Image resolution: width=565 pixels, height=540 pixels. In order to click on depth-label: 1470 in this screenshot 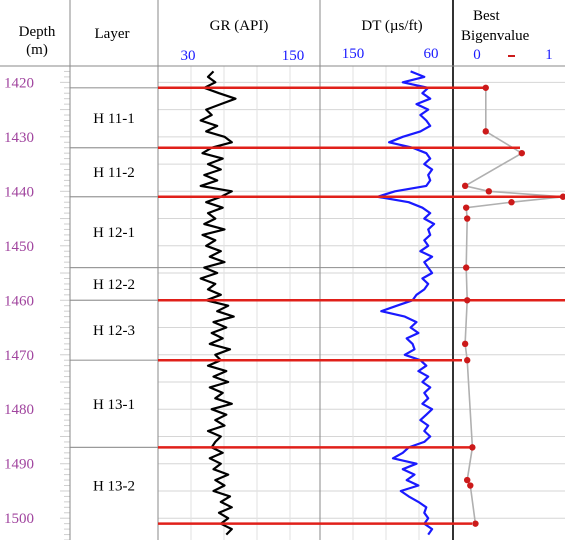, I will do `click(19, 356)`.